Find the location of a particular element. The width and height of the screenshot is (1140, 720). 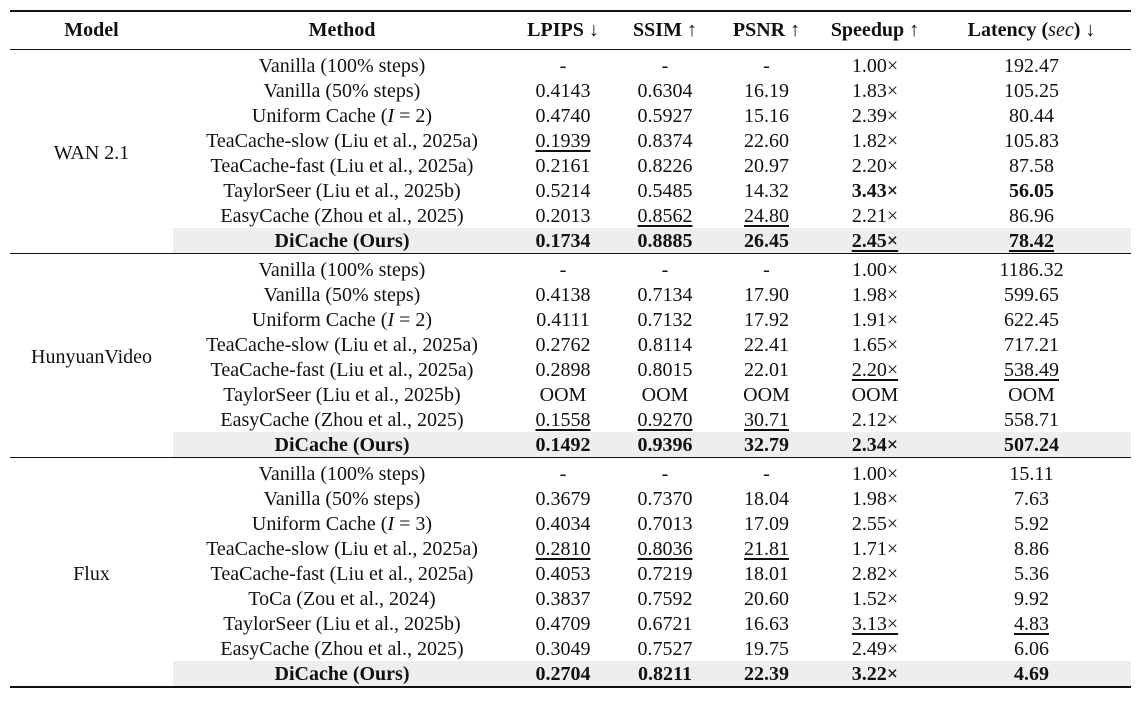

ssim-value: 0.9270 is located at coordinates (665, 419).